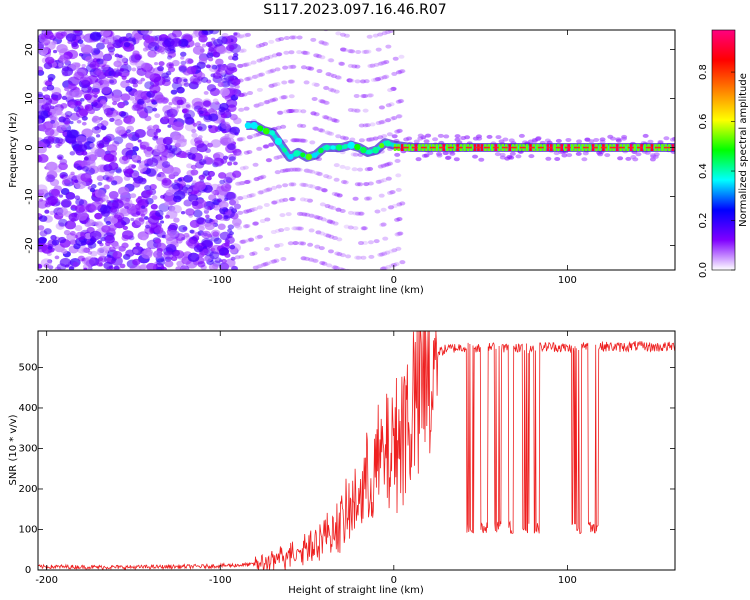  I want to click on y-tick-label: -20, so click(29, 245).